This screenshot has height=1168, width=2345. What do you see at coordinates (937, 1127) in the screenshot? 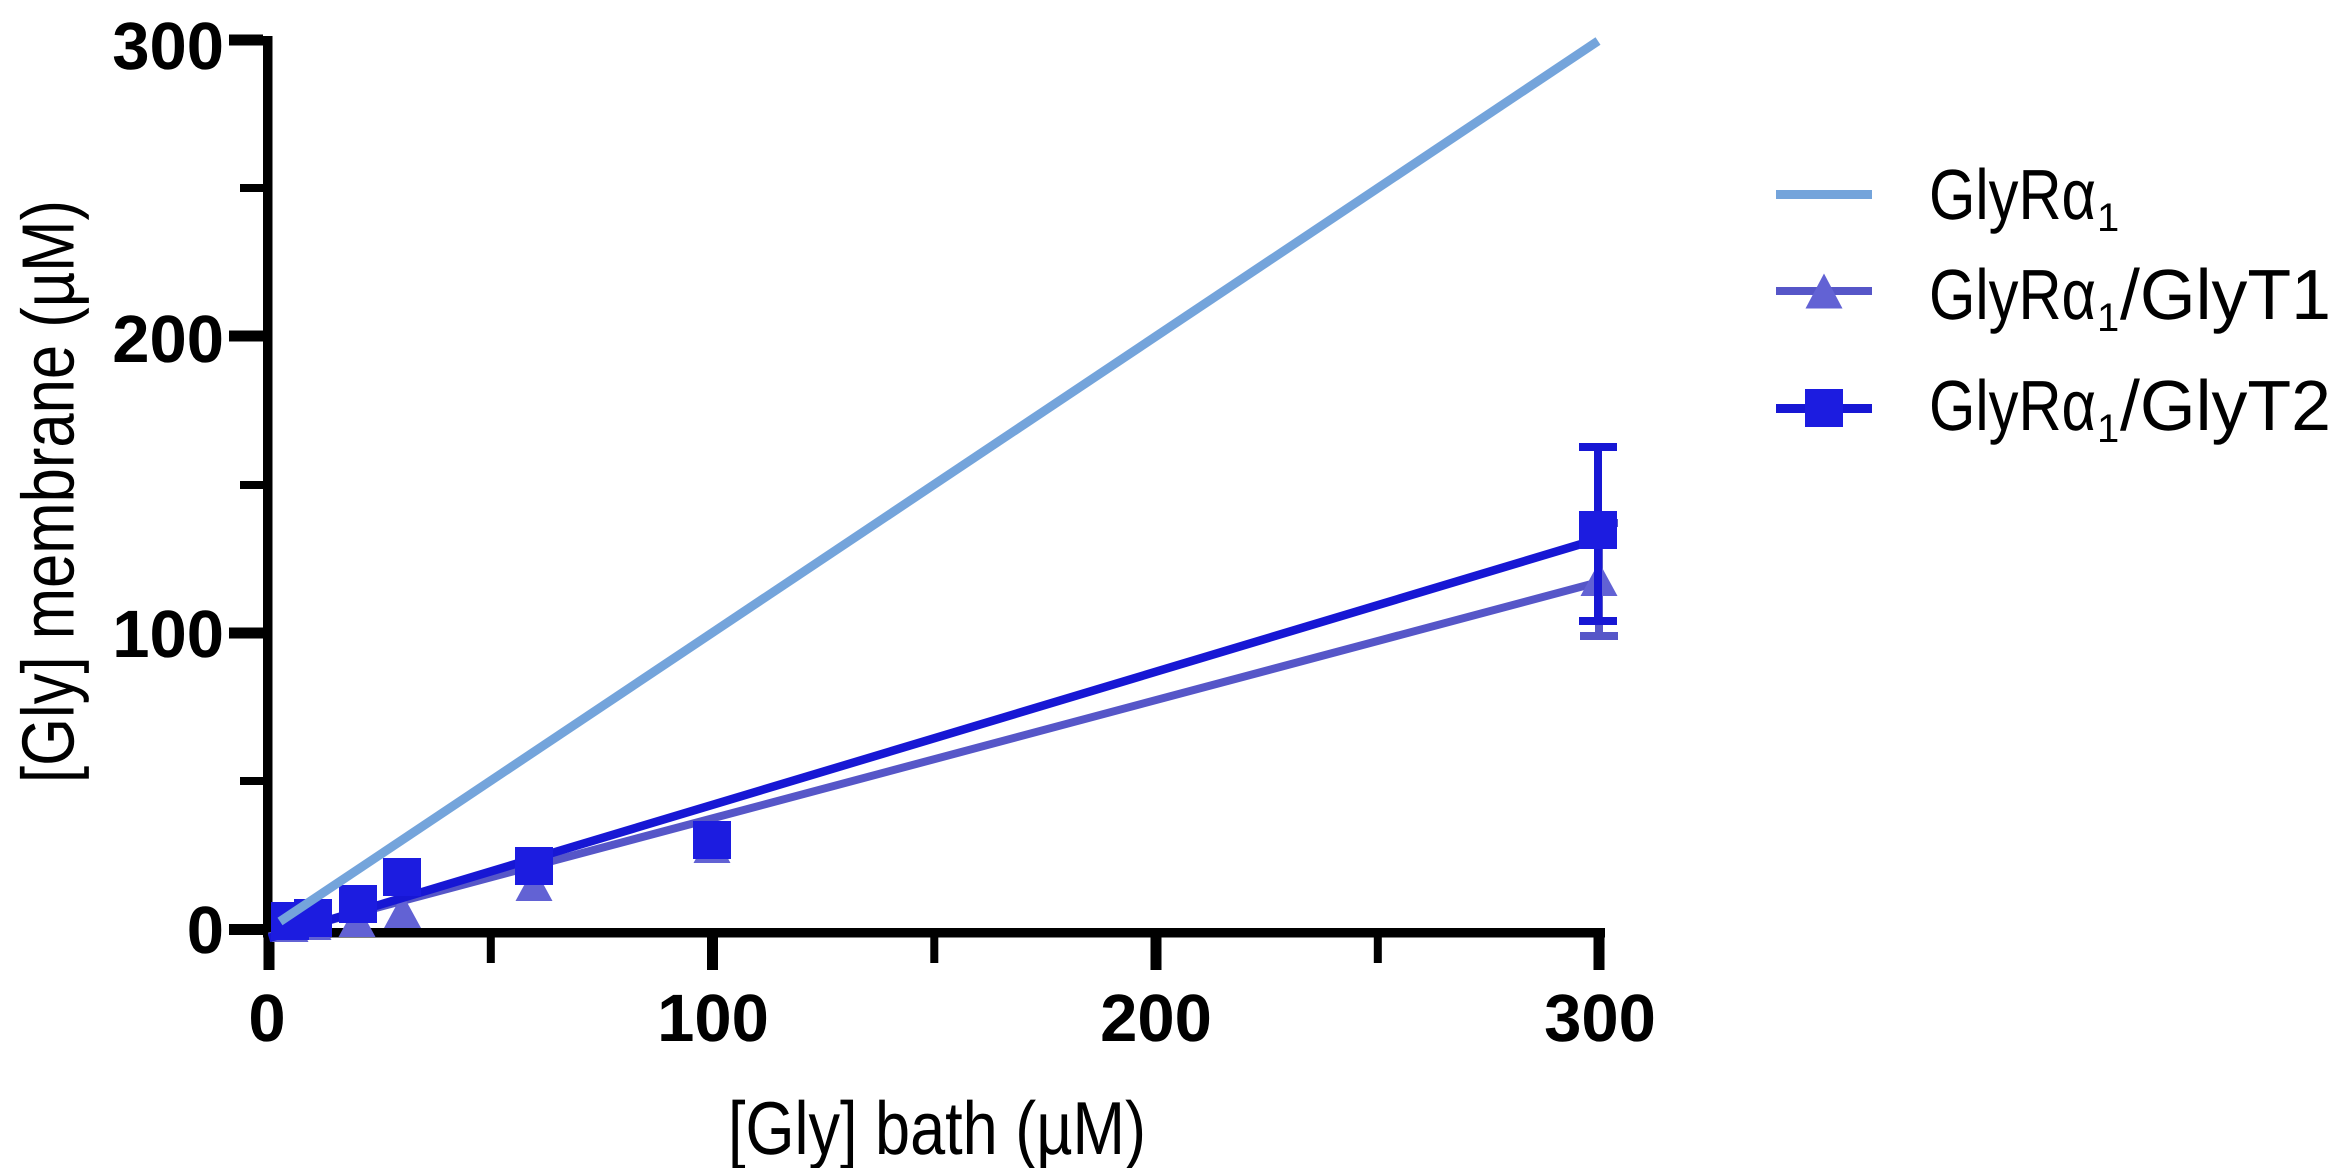
I see `svg-text: [Gly] bath (µM)` at bounding box center [937, 1127].